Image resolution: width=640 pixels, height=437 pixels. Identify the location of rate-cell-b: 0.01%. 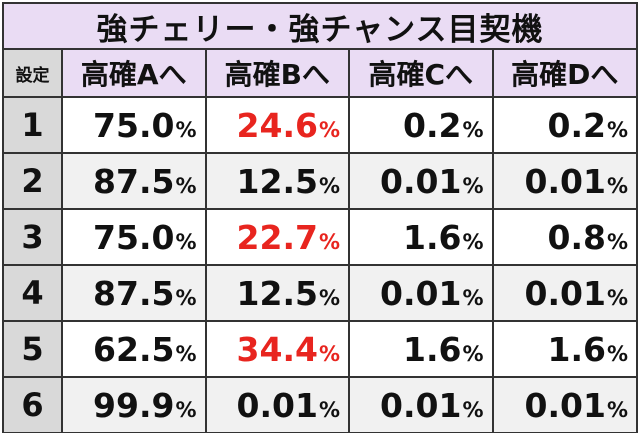
(277, 404).